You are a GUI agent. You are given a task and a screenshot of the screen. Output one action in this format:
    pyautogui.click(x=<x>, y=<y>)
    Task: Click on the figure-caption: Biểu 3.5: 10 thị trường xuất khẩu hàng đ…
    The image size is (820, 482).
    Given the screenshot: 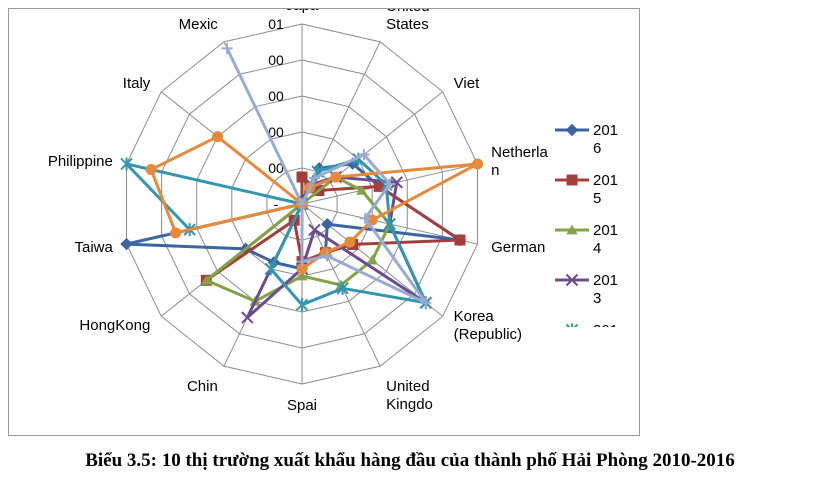 What is the action you would take?
    pyautogui.click(x=410, y=460)
    